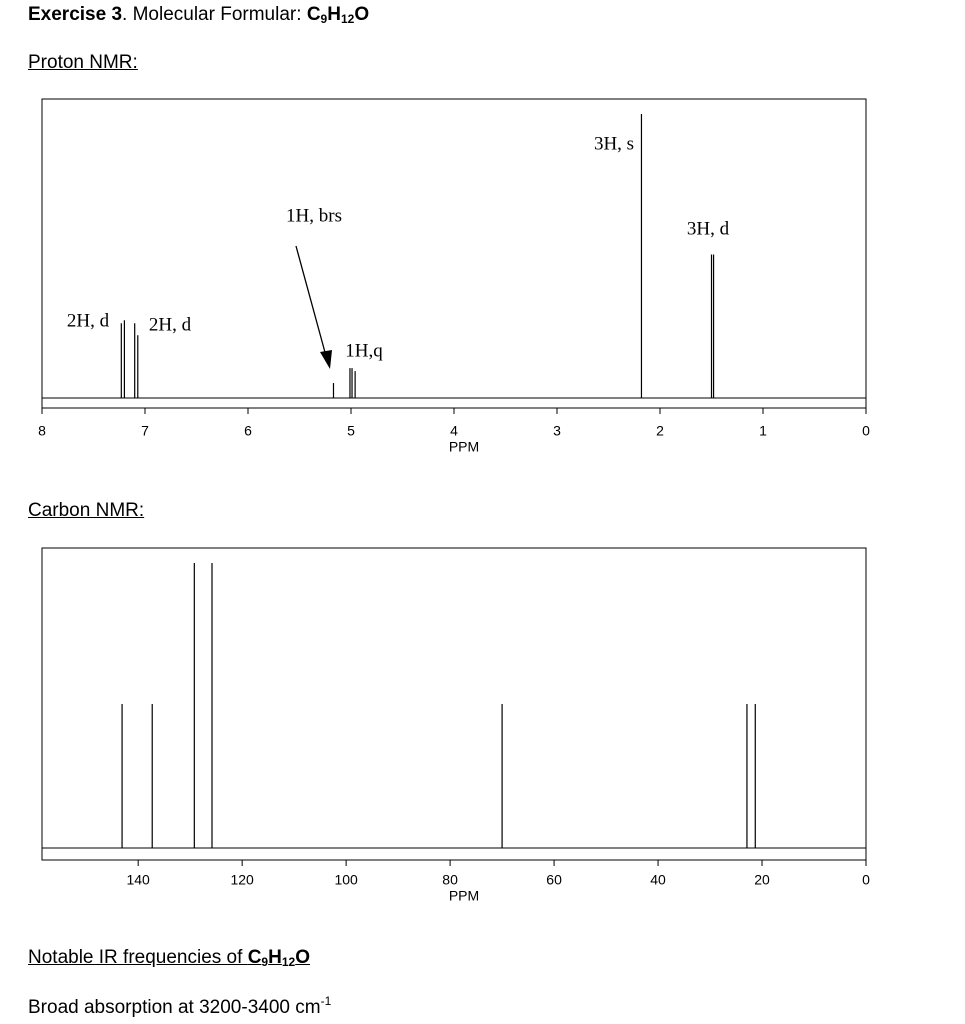  Describe the element at coordinates (174, 1007) in the screenshot. I see `ir-description: Broad absorption at 3200-3400 cm` at that location.